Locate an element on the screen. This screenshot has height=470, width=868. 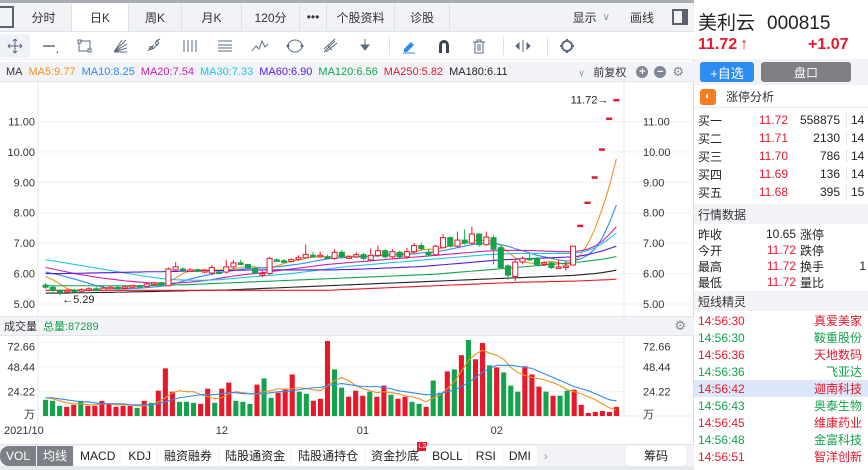
sprite-stock-name: 天地数码 is located at coordinates (837, 355).